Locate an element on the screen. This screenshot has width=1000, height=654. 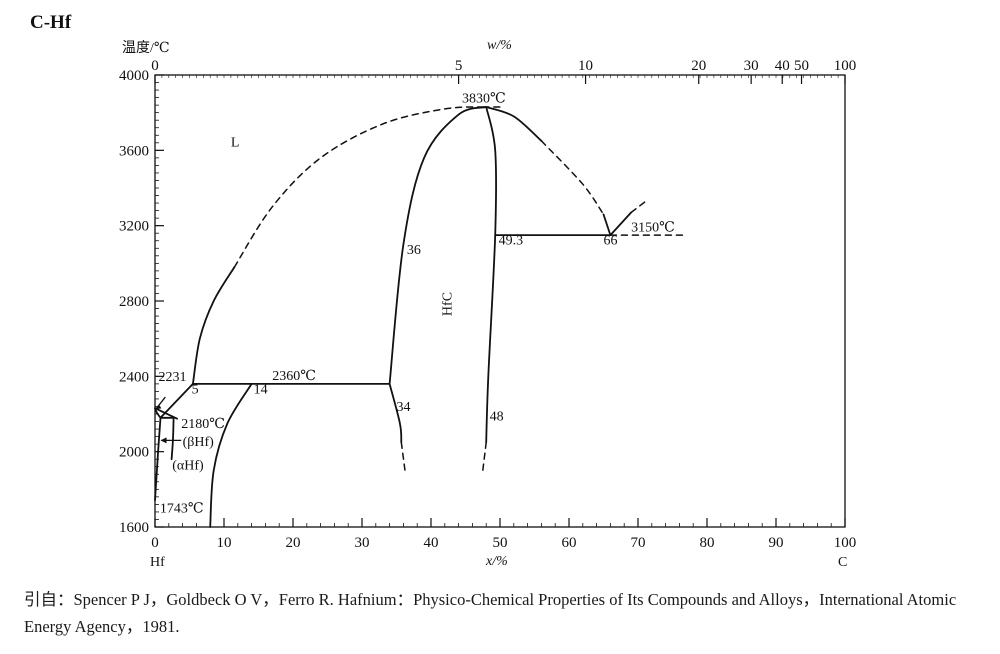
annotation-label: L is located at coordinates (235, 143).